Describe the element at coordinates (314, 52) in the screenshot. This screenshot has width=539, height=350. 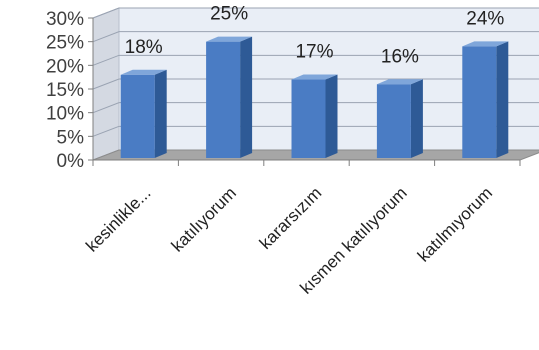
I see `data-label: 17%` at that location.